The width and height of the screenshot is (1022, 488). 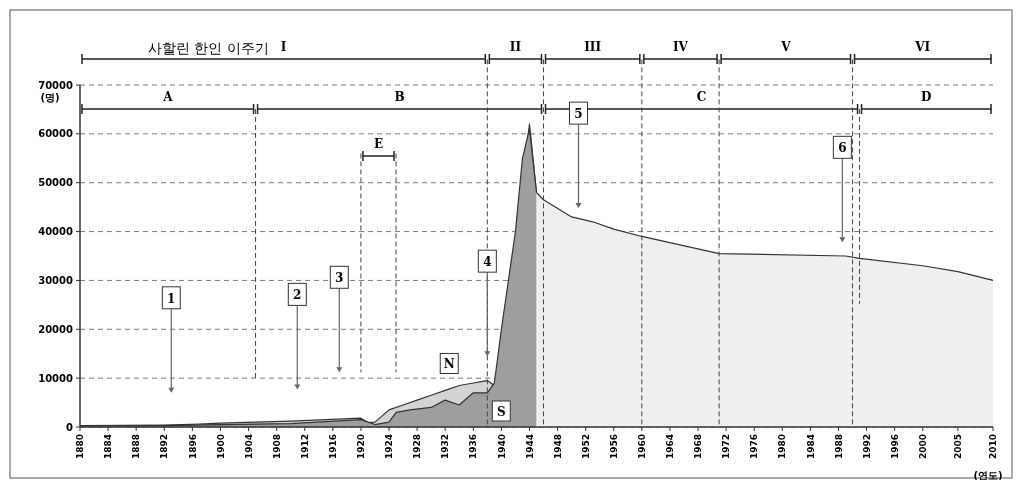 What do you see at coordinates (642, 447) in the screenshot?
I see `x-tick-label: 1960` at bounding box center [642, 447].